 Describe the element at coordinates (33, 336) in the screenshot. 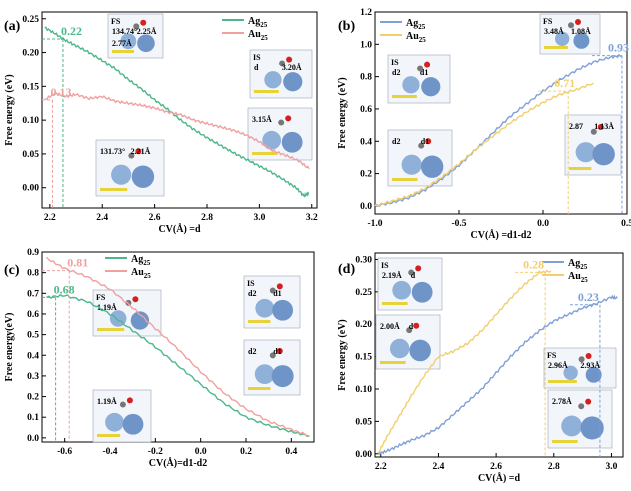

I see `y-tick-label: 0.5` at that location.